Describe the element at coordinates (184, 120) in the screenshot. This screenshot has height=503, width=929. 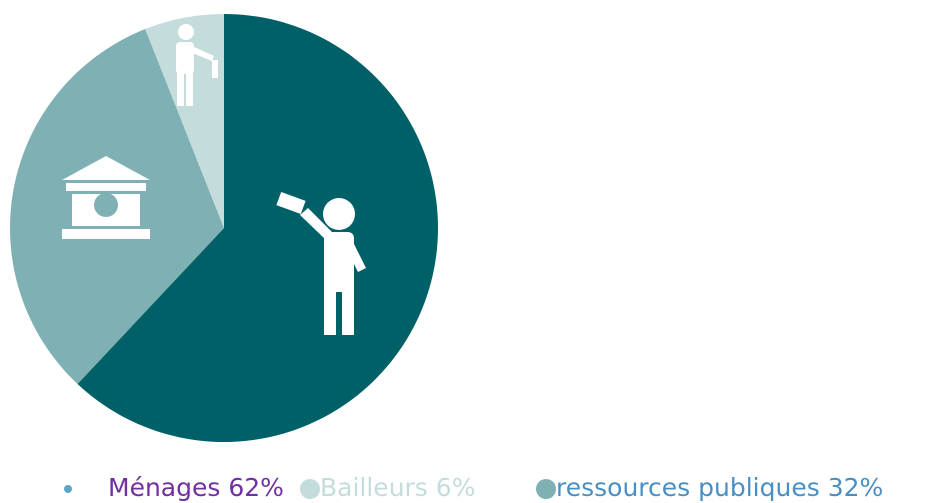
I see `pie-slice` at that location.